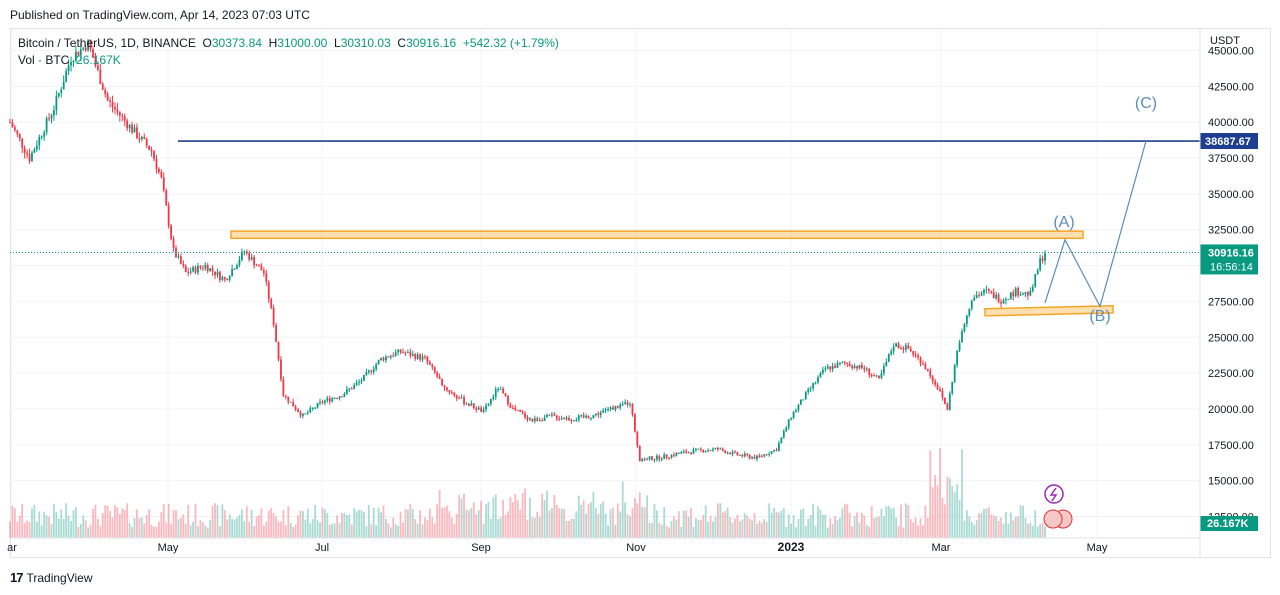 The height and width of the screenshot is (595, 1280). Describe the element at coordinates (1053, 519) in the screenshot. I see `us-flag-icon` at that location.